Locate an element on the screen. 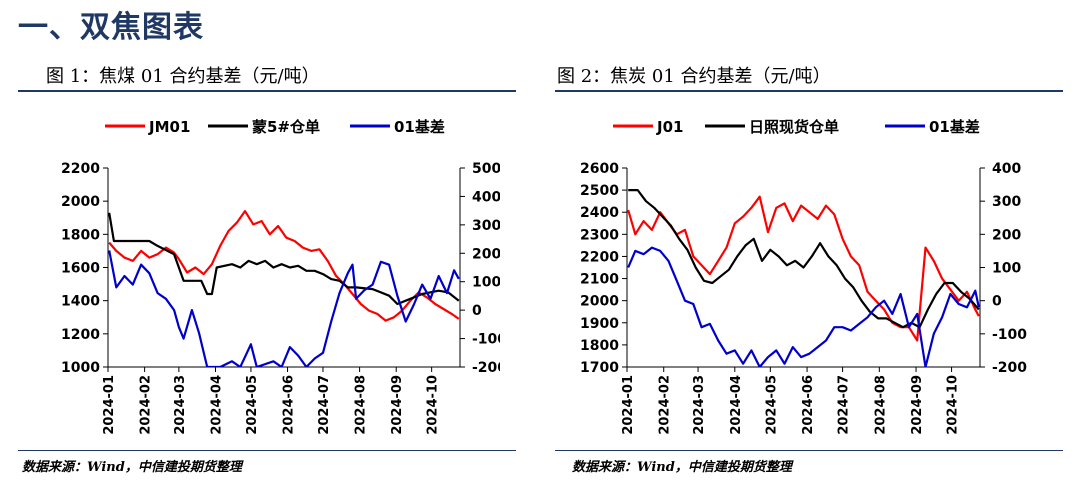  legend-label: JM01 is located at coordinates (169, 127).